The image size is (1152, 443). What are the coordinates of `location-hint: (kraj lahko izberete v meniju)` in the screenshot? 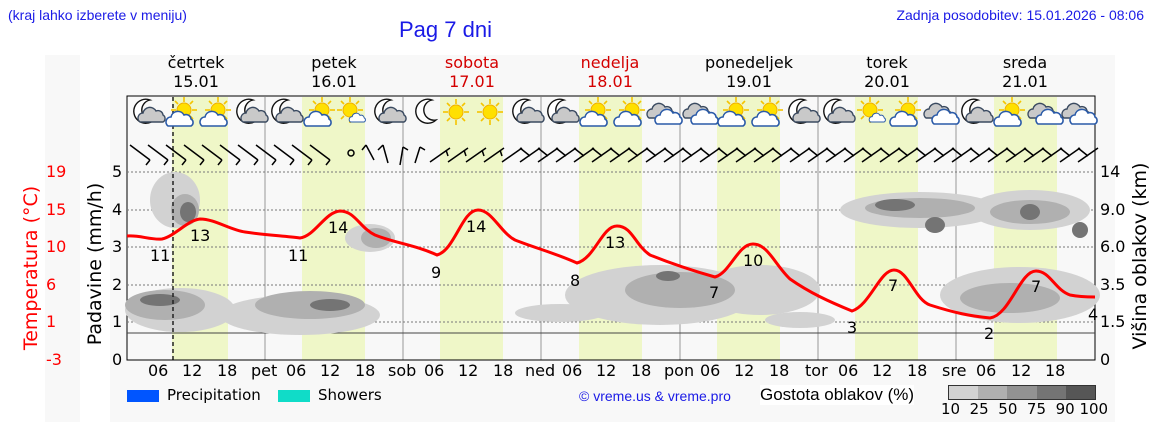 It's located at (97, 15).